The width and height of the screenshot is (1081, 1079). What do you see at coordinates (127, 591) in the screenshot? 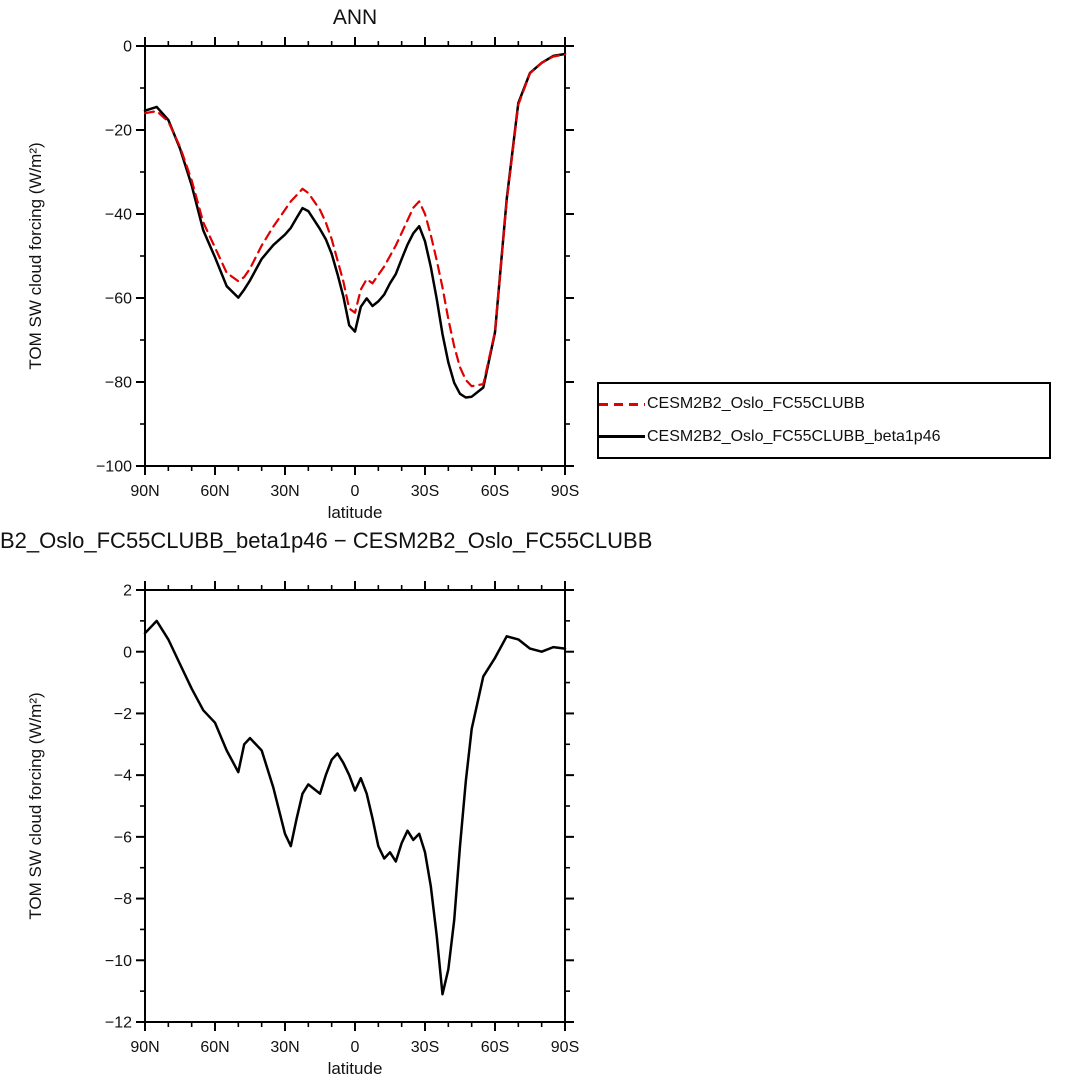
I see `y-tick-label: 2` at bounding box center [127, 591].